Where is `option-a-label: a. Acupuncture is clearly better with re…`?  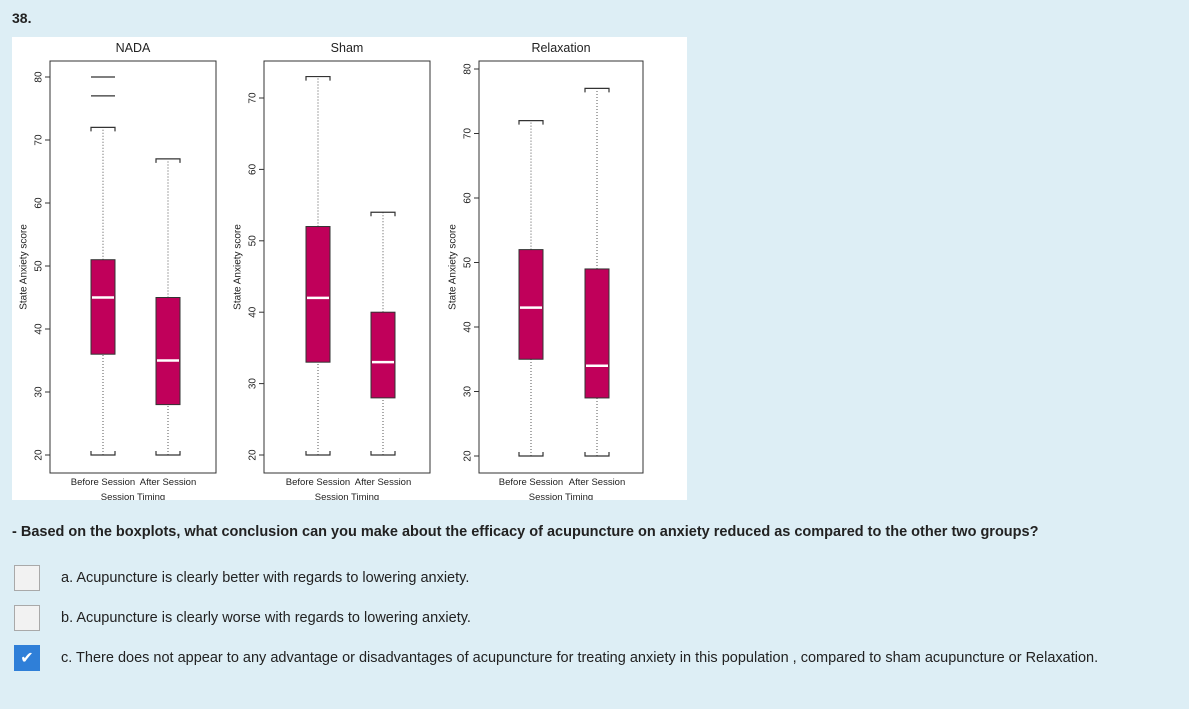 option-a-label: a. Acupuncture is clearly better with re… is located at coordinates (265, 578).